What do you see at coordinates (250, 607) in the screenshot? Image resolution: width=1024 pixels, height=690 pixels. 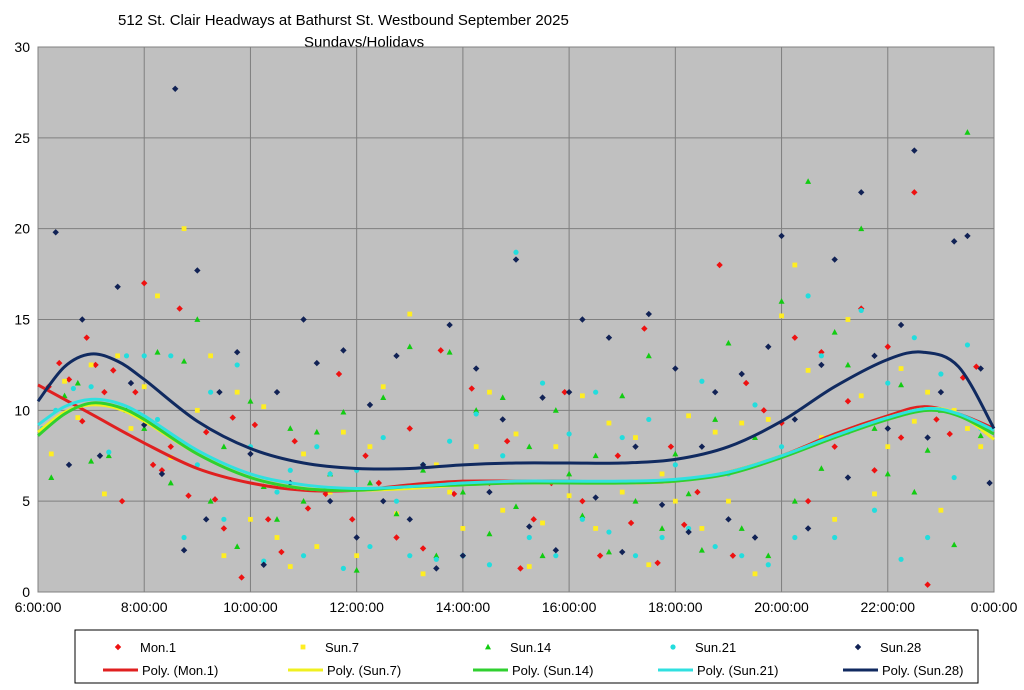 I see `x-tick-label: 10:00:00` at bounding box center [250, 607].